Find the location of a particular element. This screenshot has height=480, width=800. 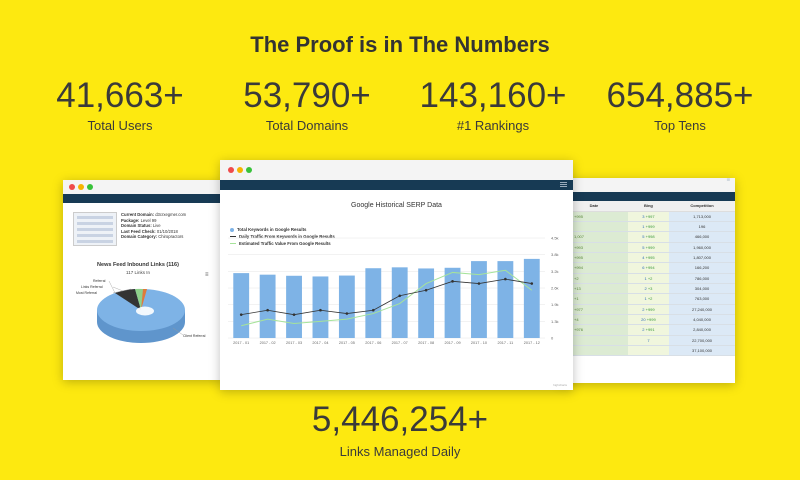

hamburger-menu-icon is located at coordinates (563, 184).